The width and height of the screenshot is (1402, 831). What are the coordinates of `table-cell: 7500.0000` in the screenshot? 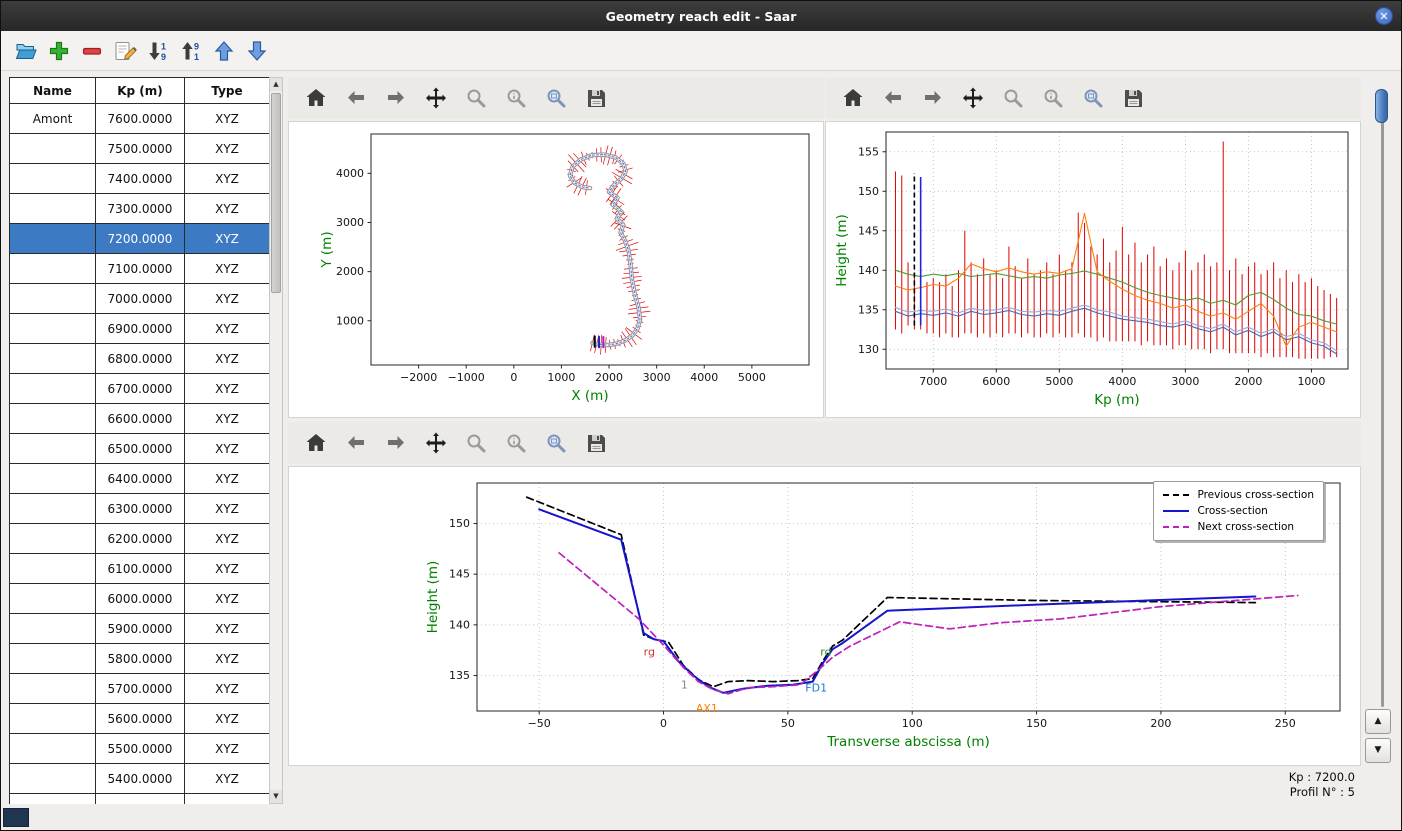 It's located at (140, 148).